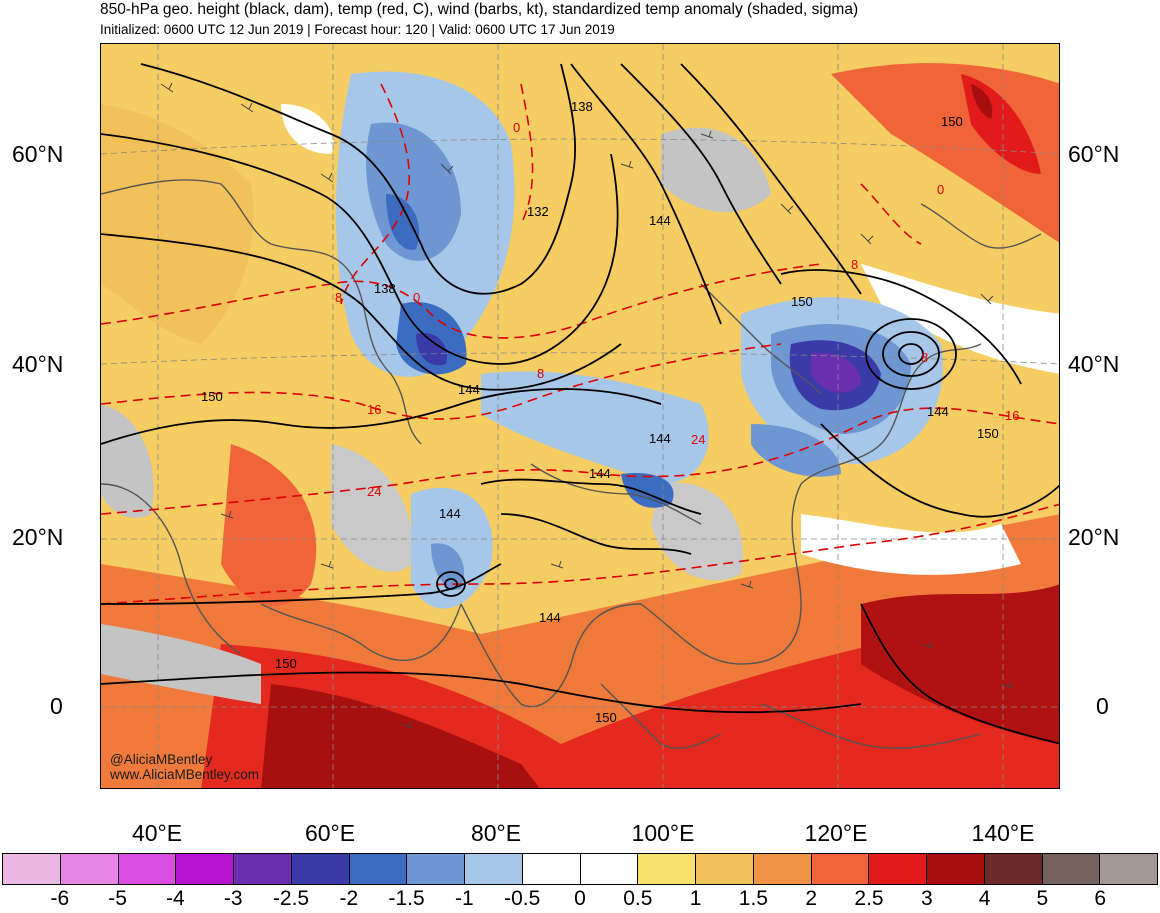 This screenshot has width=1160, height=913. What do you see at coordinates (60, 898) in the screenshot?
I see `colorbar-tick-label: -6` at bounding box center [60, 898].